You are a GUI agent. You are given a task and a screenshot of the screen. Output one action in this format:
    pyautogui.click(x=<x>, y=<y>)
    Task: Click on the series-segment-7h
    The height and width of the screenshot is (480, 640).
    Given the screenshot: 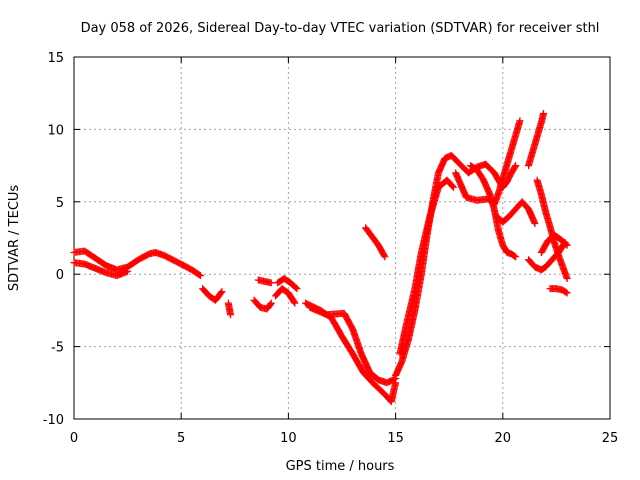 What is the action you would take?
    pyautogui.click(x=229, y=309)
    